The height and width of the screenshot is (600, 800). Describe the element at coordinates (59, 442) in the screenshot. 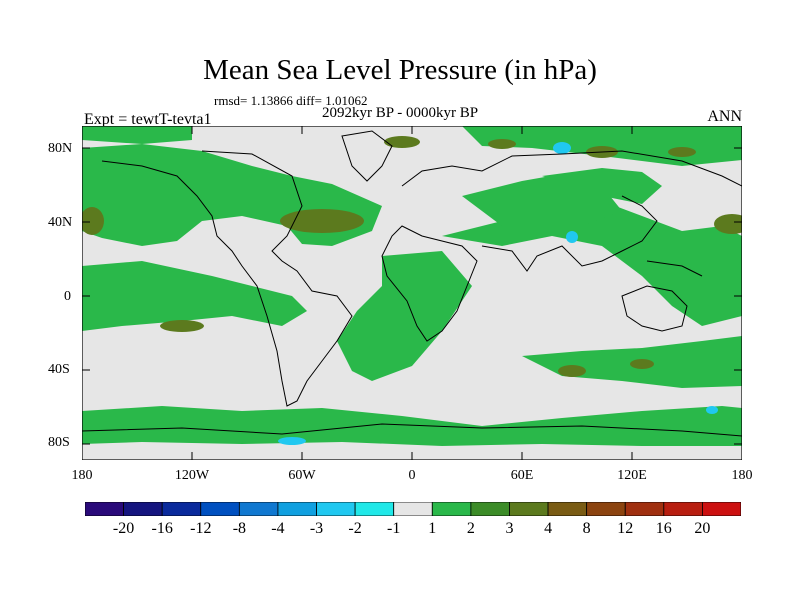

I see `lat-label-80s: 80S` at that location.